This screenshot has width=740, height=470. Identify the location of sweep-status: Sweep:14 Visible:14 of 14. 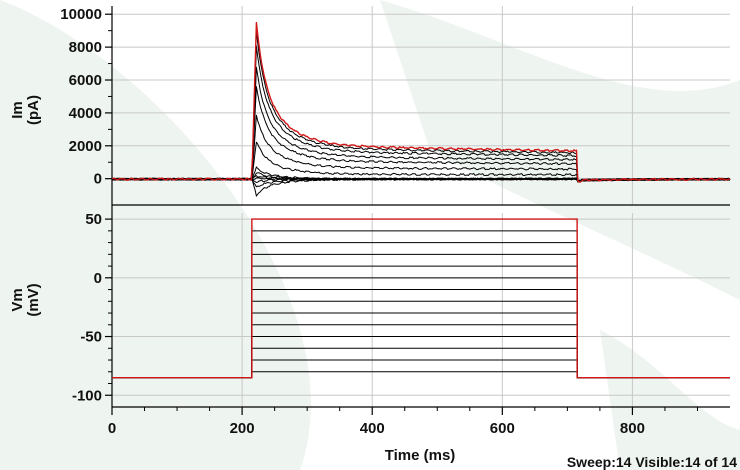
(652, 462).